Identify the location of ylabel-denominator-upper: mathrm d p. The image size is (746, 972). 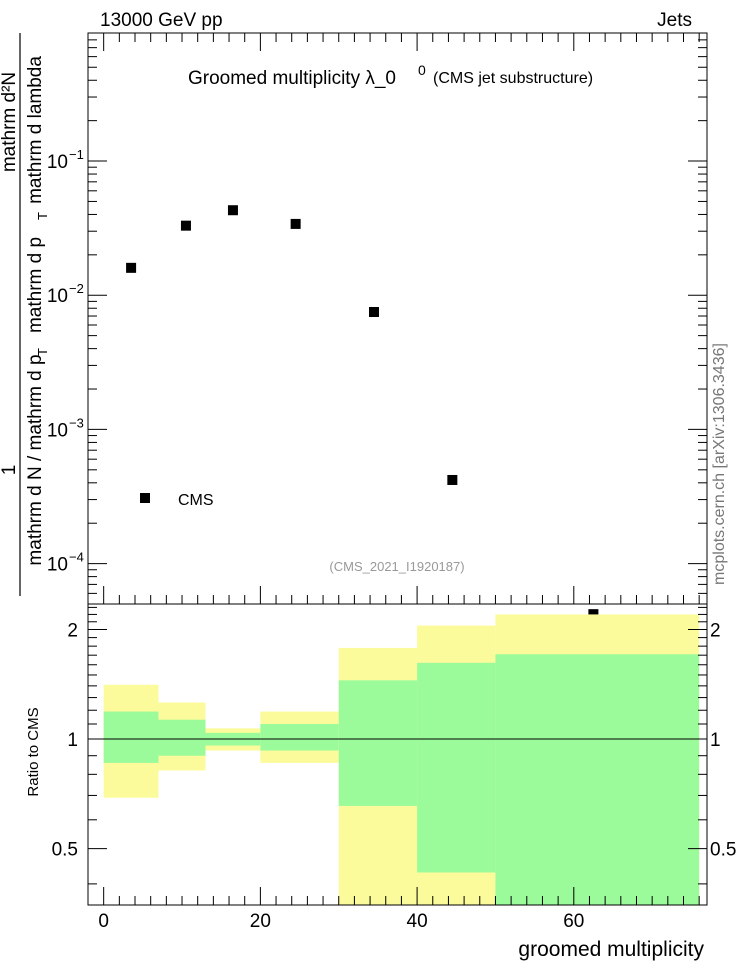
(35, 285).